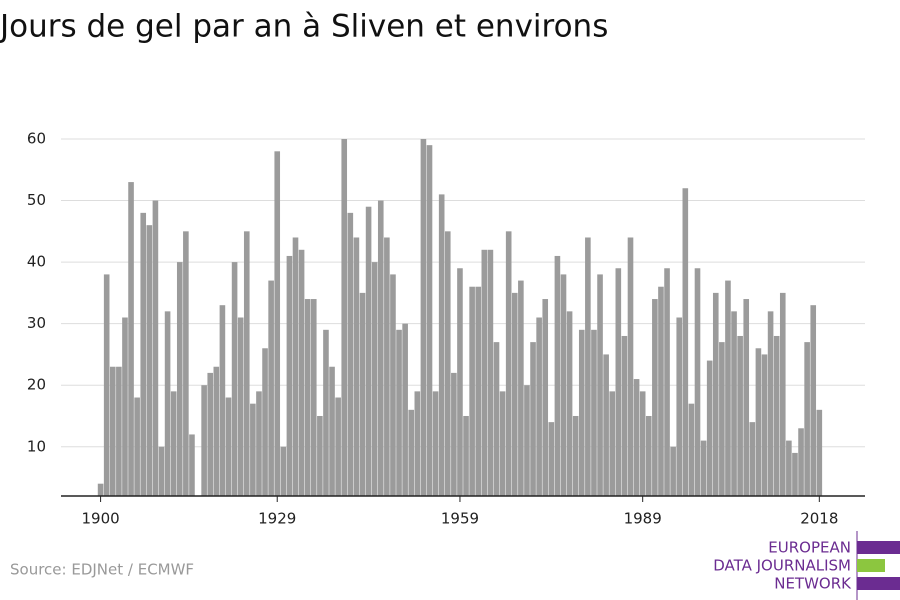 Image resolution: width=900 pixels, height=600 pixels. What do you see at coordinates (36, 446) in the screenshot?
I see `y-tick-label: 10` at bounding box center [36, 446].